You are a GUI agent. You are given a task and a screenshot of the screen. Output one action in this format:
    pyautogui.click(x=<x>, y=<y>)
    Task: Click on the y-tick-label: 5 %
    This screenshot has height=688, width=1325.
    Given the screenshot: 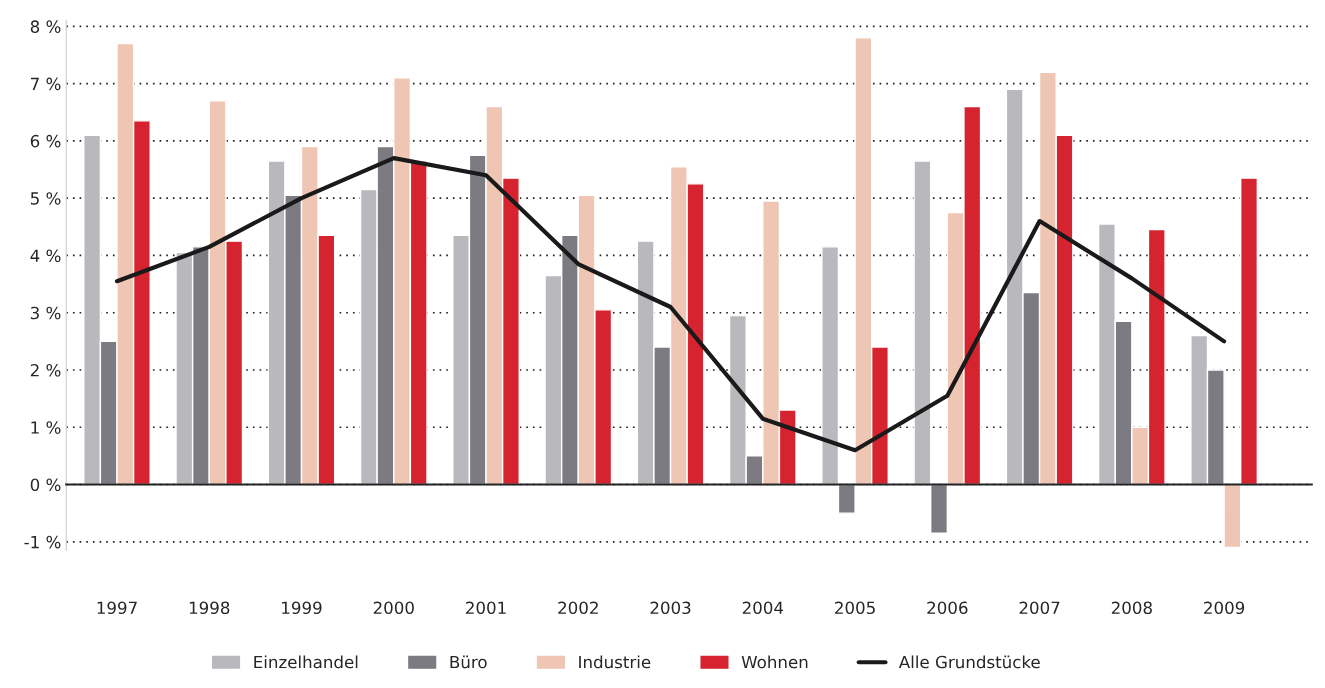 What is the action you would take?
    pyautogui.click(x=45, y=198)
    